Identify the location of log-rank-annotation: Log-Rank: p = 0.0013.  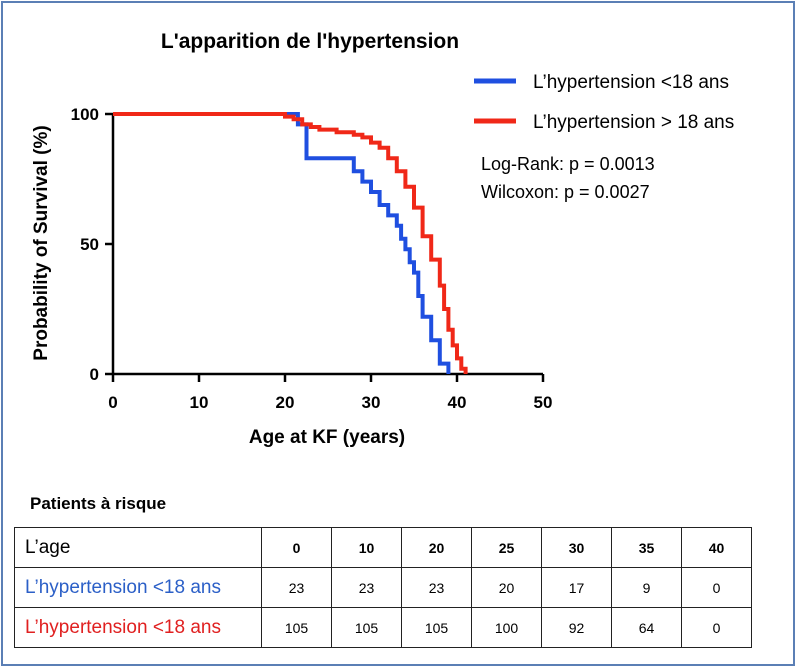
(568, 164).